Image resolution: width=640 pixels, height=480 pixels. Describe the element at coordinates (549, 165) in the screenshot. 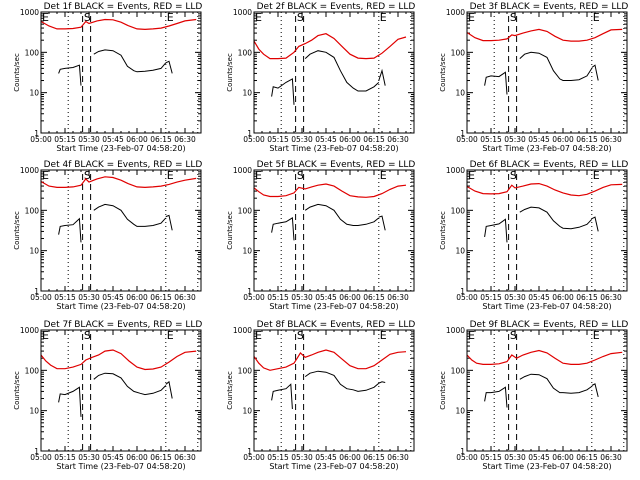

I see `panel-title: Det 6f BLACK = Events, RED = LLD` at that location.